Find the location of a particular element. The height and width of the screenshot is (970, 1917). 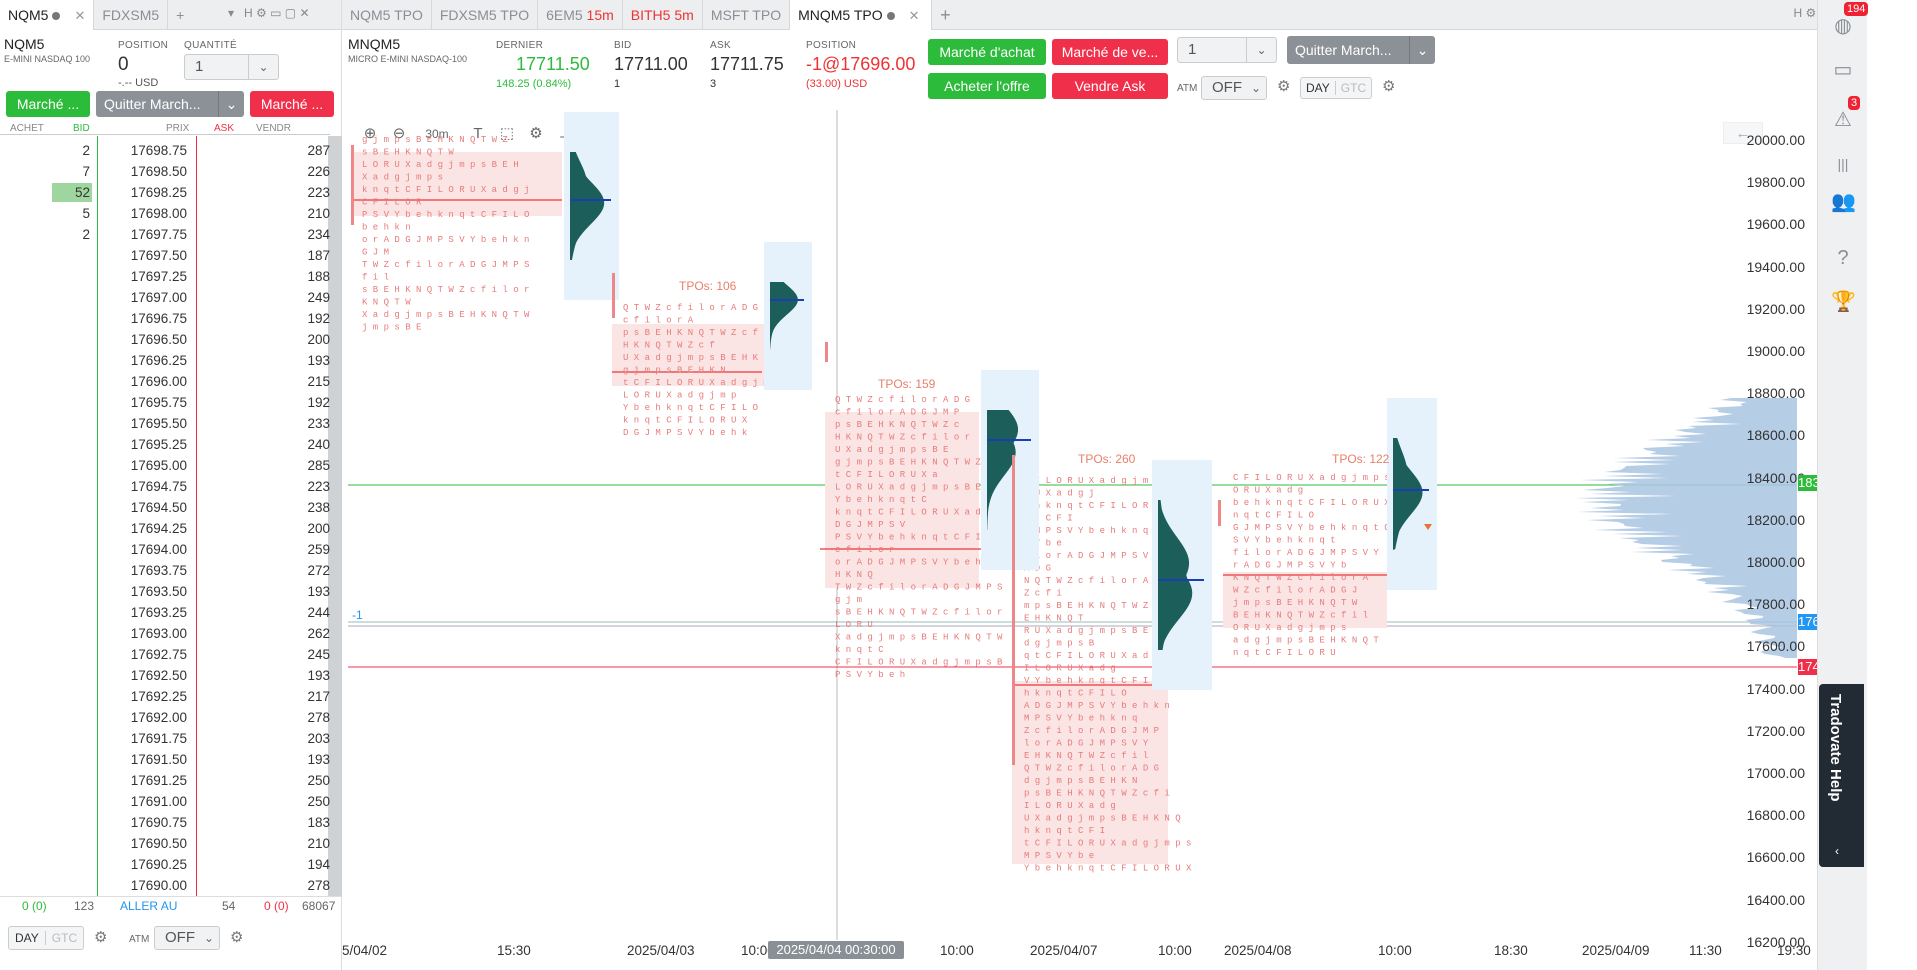

ladder-row: 17695.50 233 is located at coordinates (171, 423).